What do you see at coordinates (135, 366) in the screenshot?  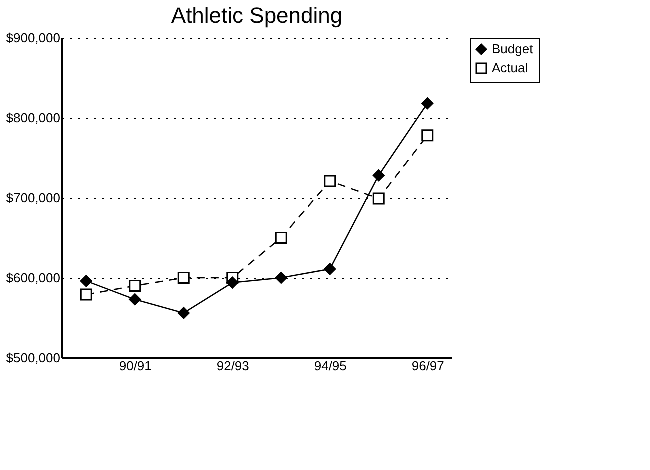 I see `x-tick-label: 90/91` at bounding box center [135, 366].